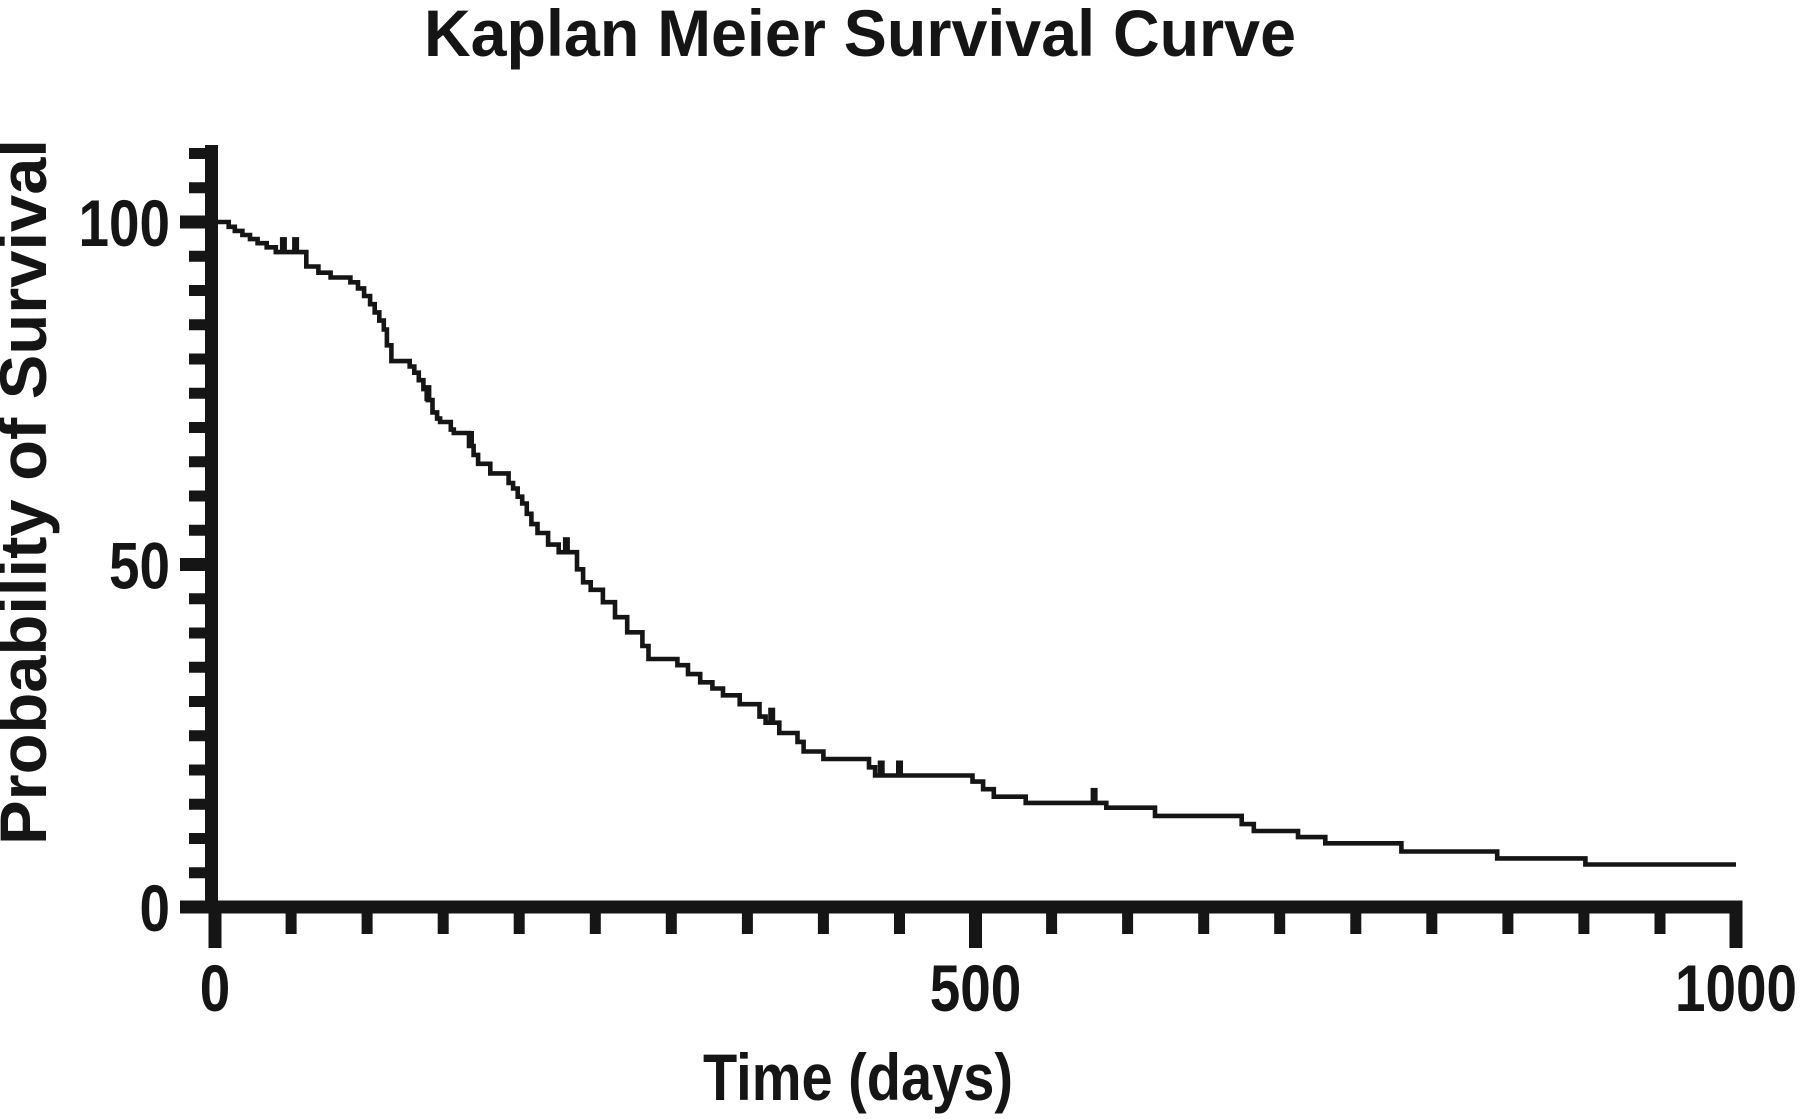  I want to click on y-tick-label: 100, so click(125, 223).